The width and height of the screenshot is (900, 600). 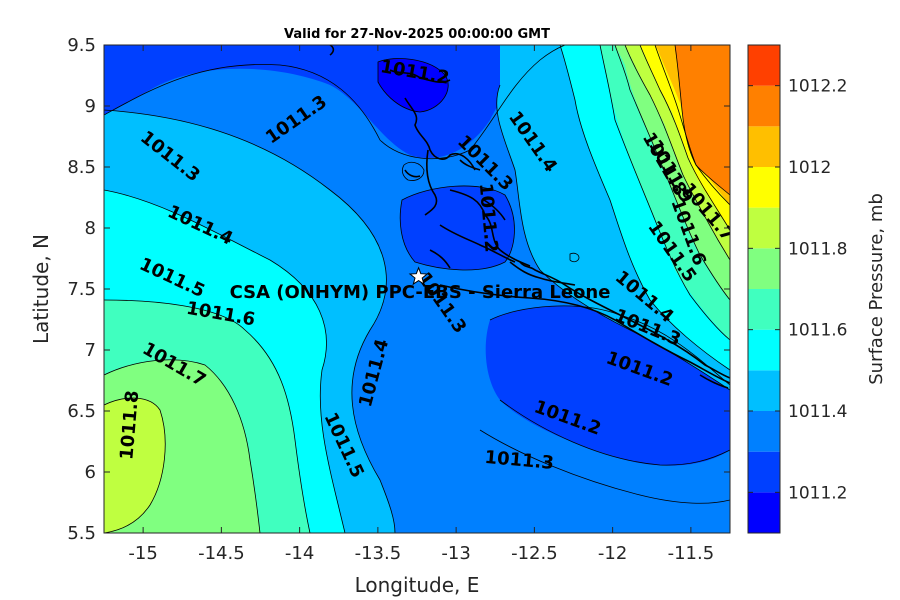 What do you see at coordinates (418, 276) in the screenshot?
I see `station-star-icon` at bounding box center [418, 276].